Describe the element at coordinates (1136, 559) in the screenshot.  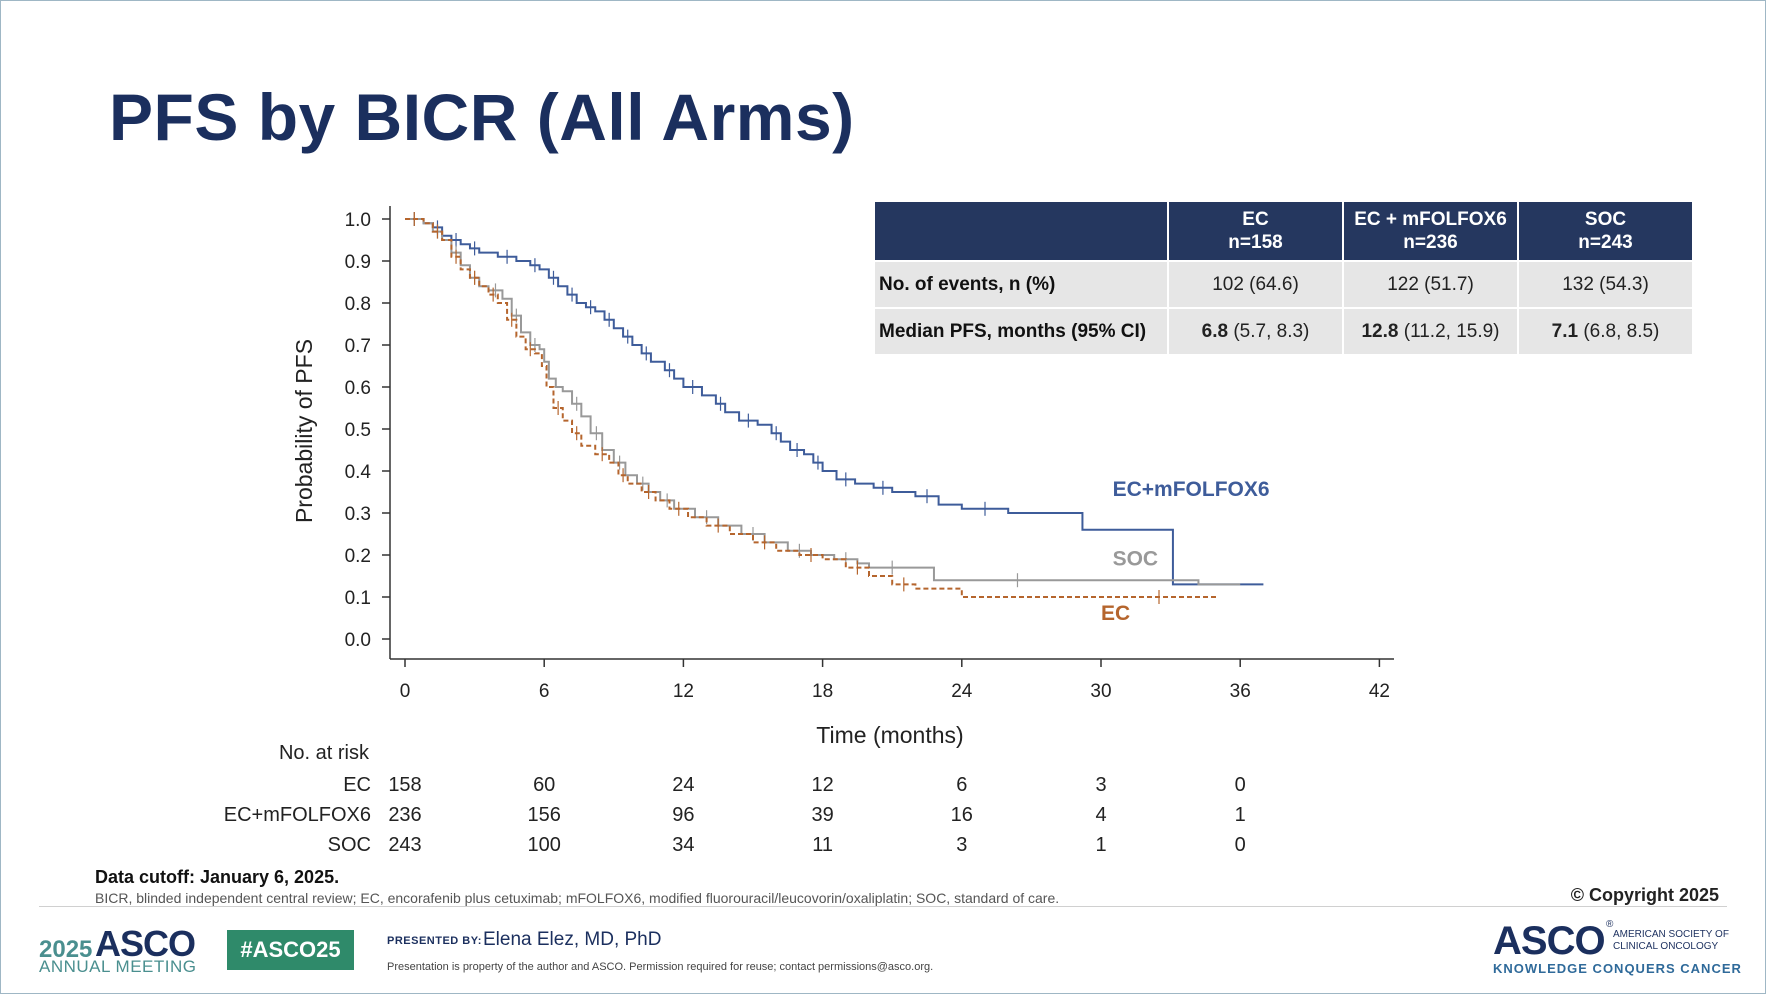
I see `series-label: SOC` at that location.